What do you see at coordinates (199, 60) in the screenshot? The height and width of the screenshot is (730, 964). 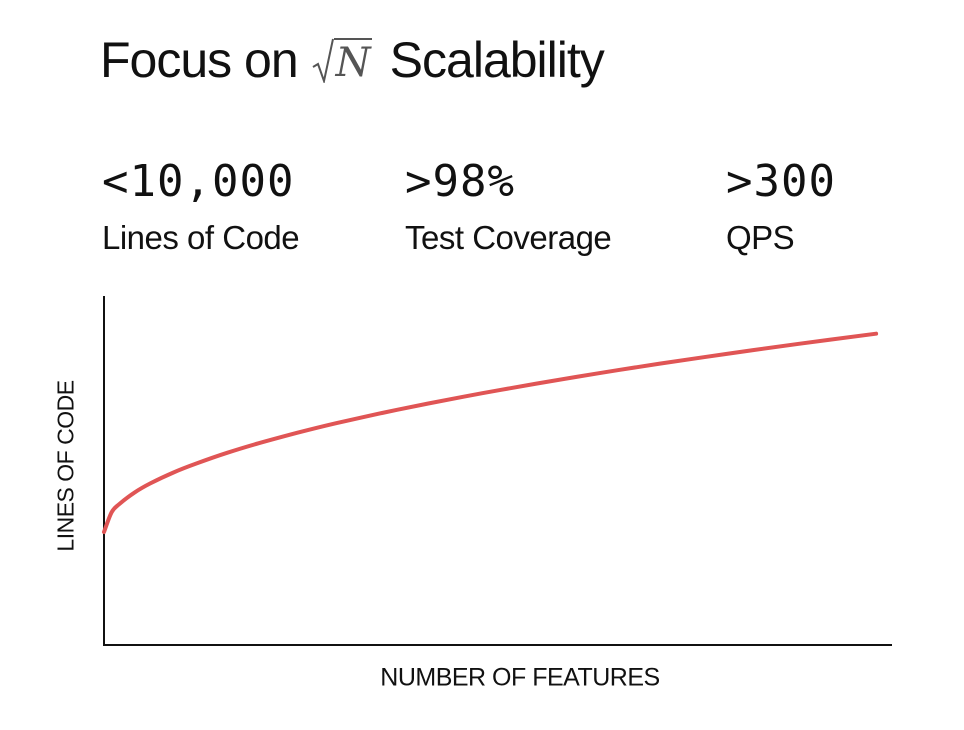 I see `title-prefix: Focus on` at bounding box center [199, 60].